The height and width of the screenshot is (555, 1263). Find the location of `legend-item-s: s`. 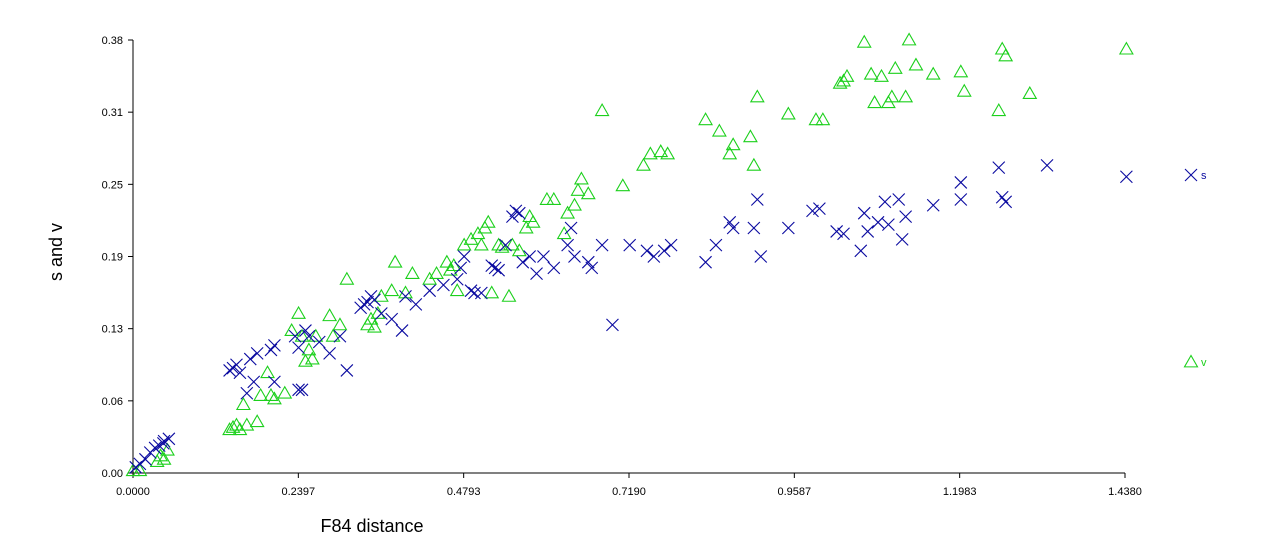

legend-item-s: s is located at coordinates (1195, 175).